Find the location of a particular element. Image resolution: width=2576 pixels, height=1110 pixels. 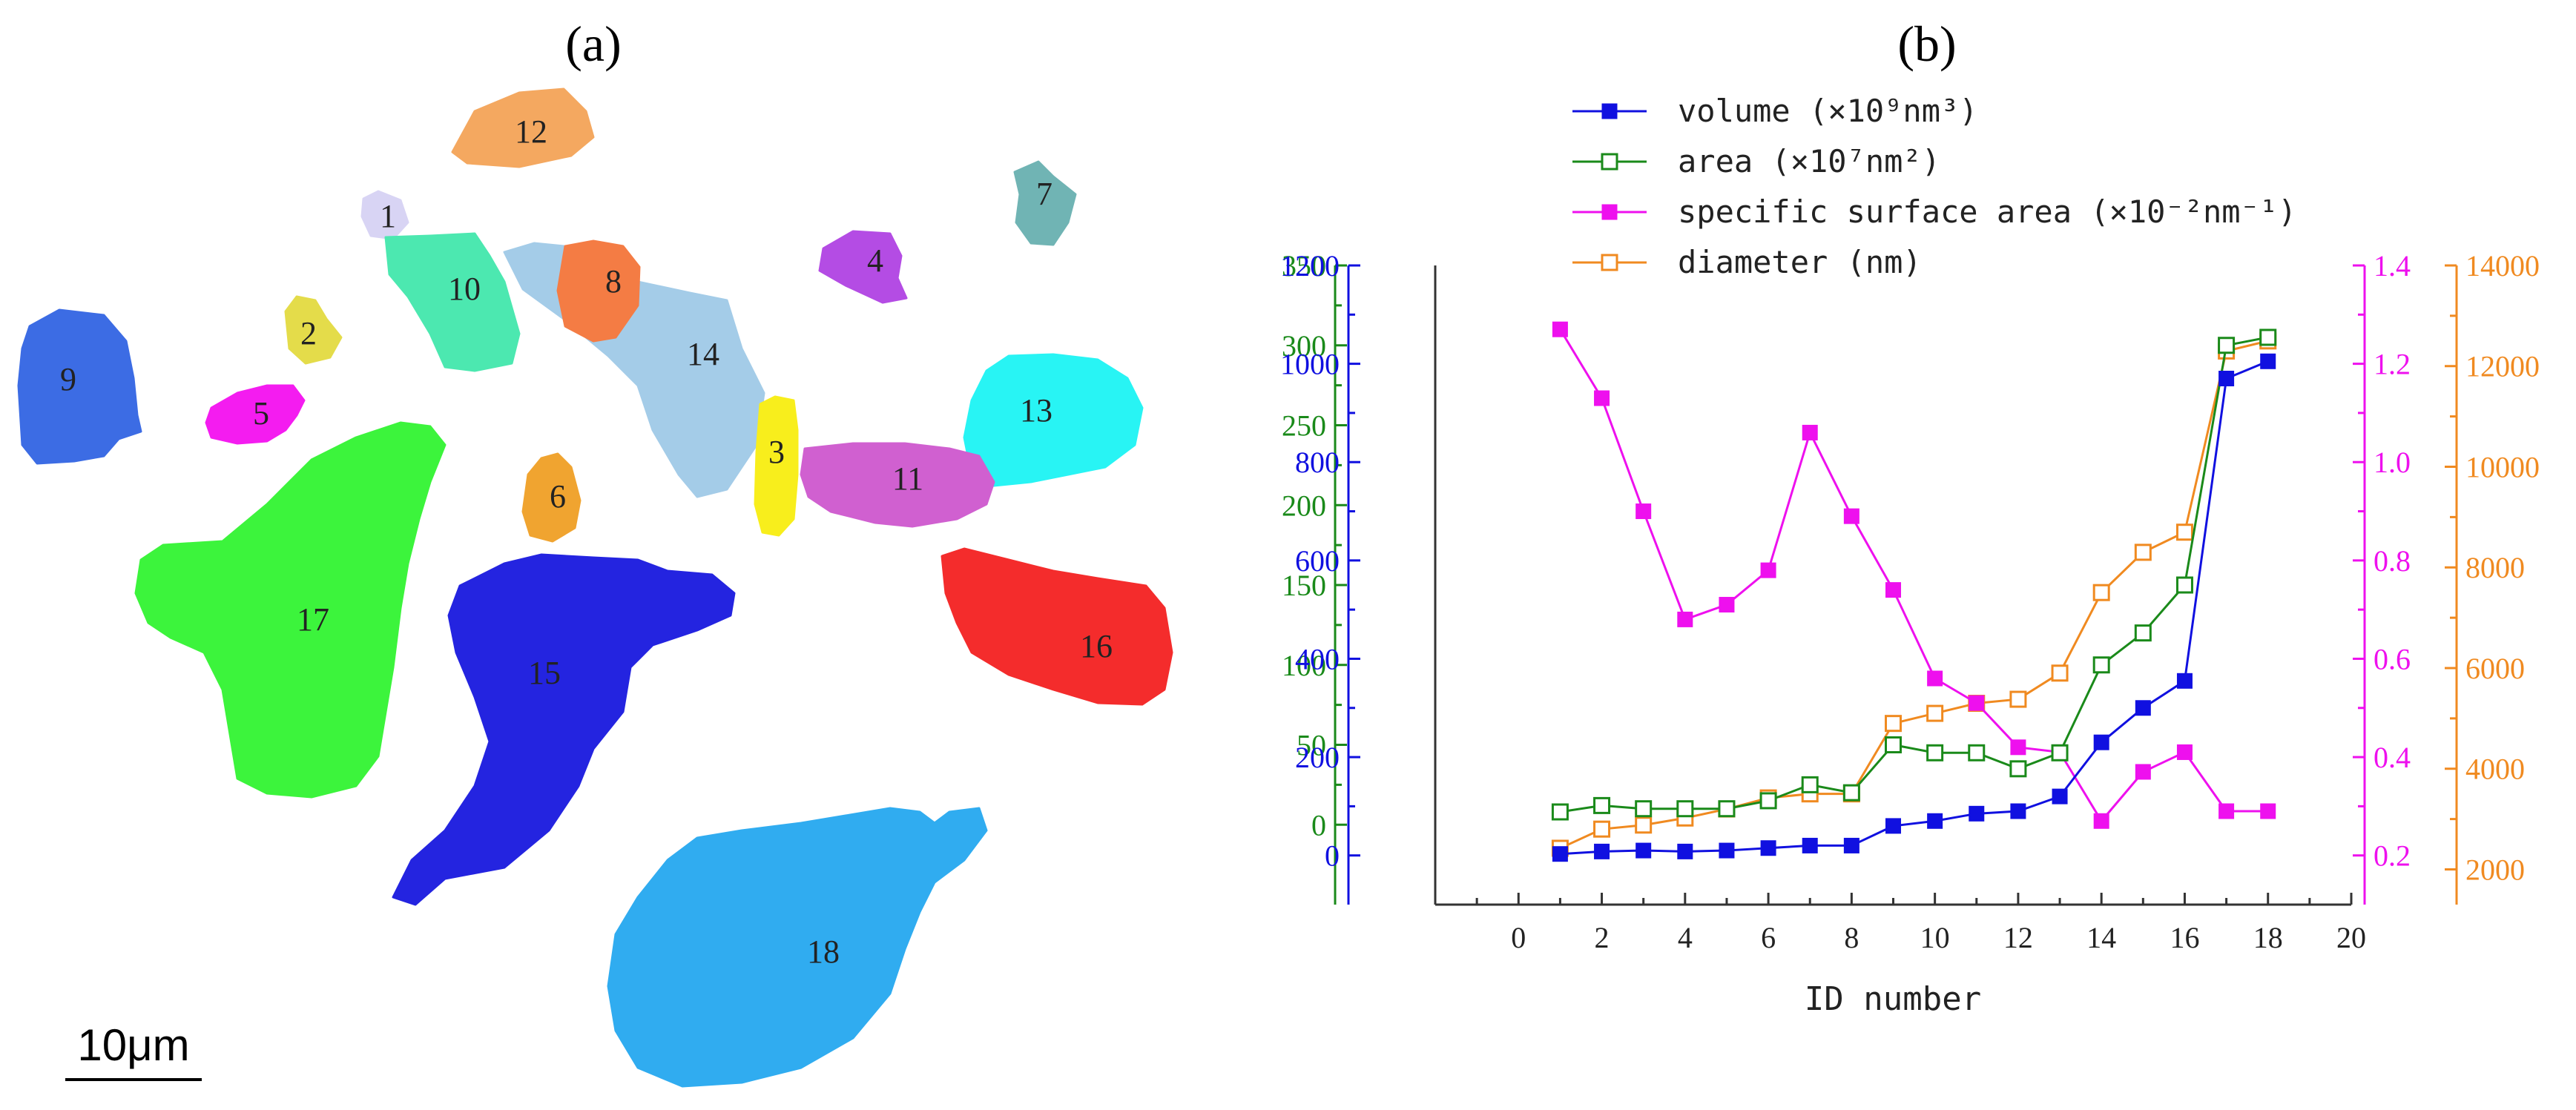

y-tick-label-ssa: 0.6 is located at coordinates (2393, 658).